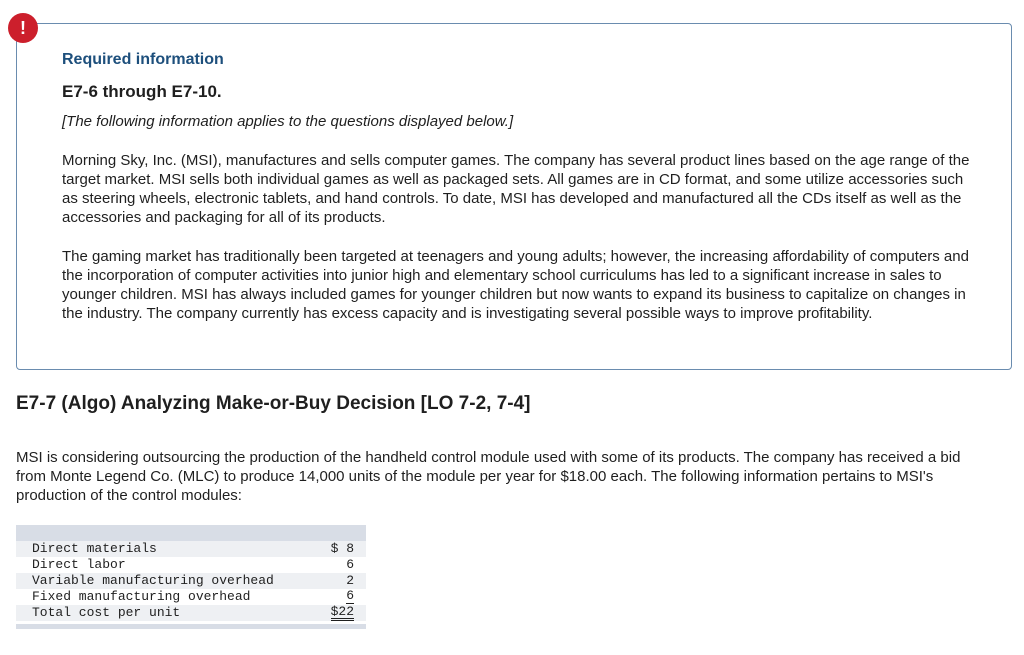 This screenshot has width=1024, height=655. What do you see at coordinates (143, 59) in the screenshot?
I see `required-information-heading: Required information` at bounding box center [143, 59].